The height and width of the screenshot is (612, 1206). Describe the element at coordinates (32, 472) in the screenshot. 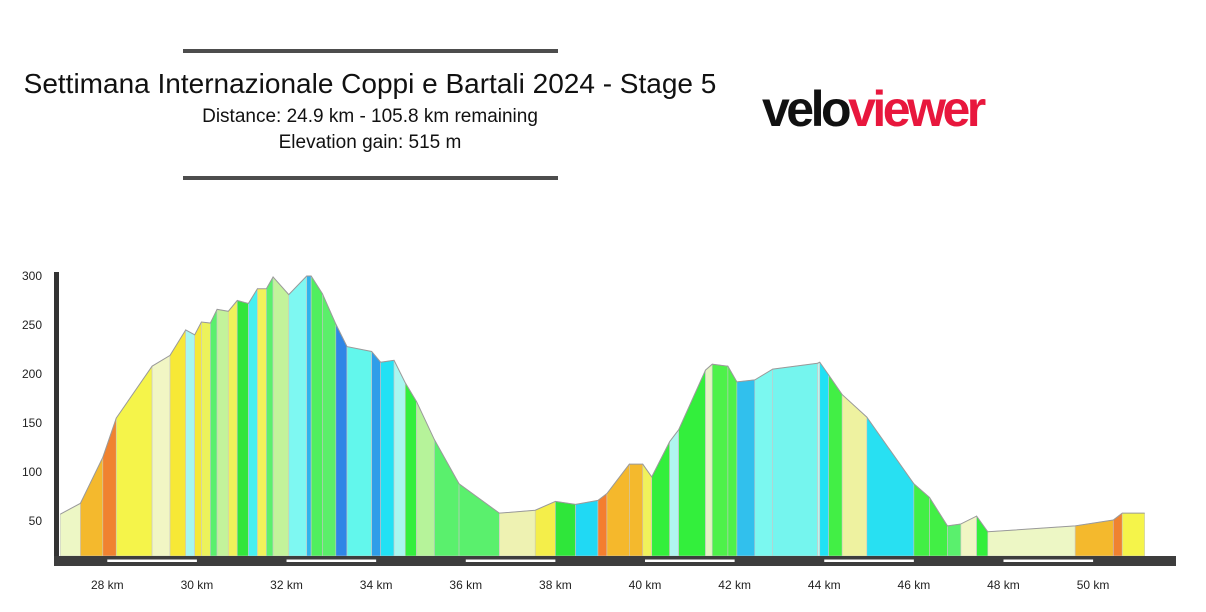

I see `y-tick-label: 100` at that location.